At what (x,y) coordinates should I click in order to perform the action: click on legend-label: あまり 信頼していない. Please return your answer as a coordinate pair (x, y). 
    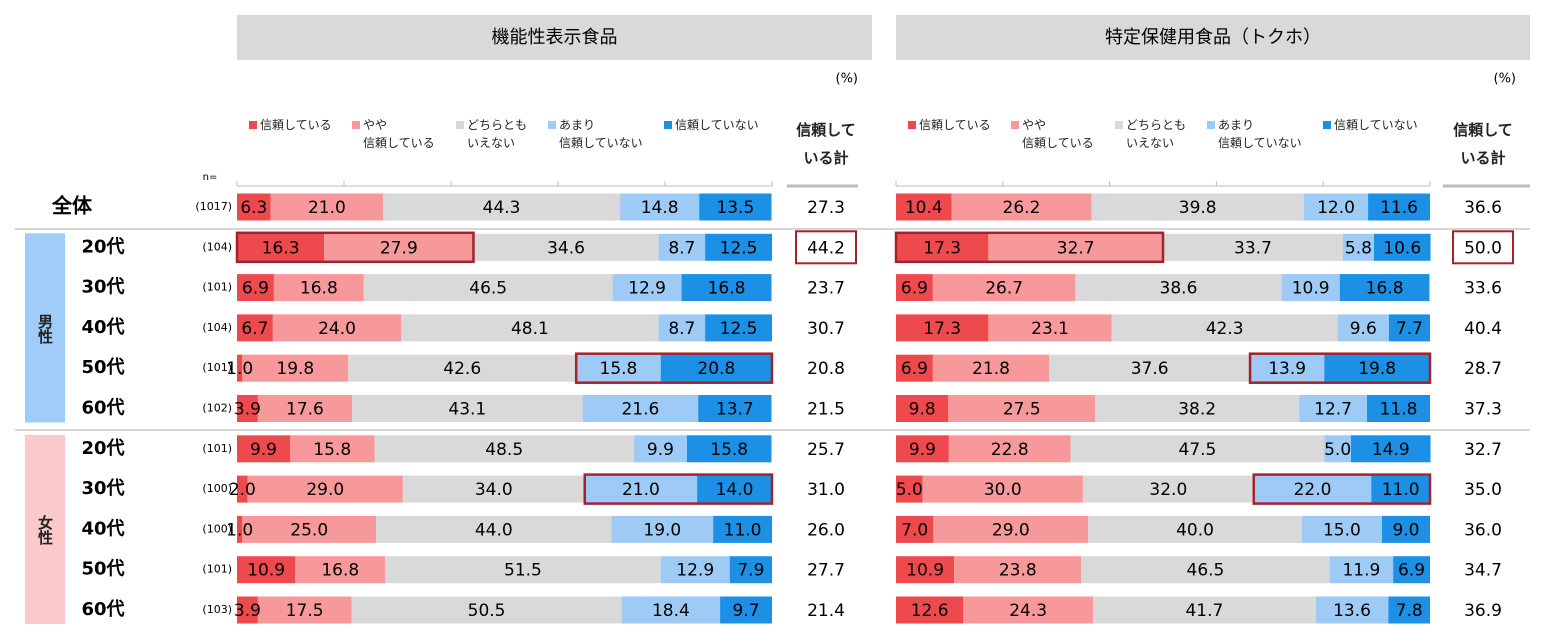
    Looking at the image, I should click on (601, 134).